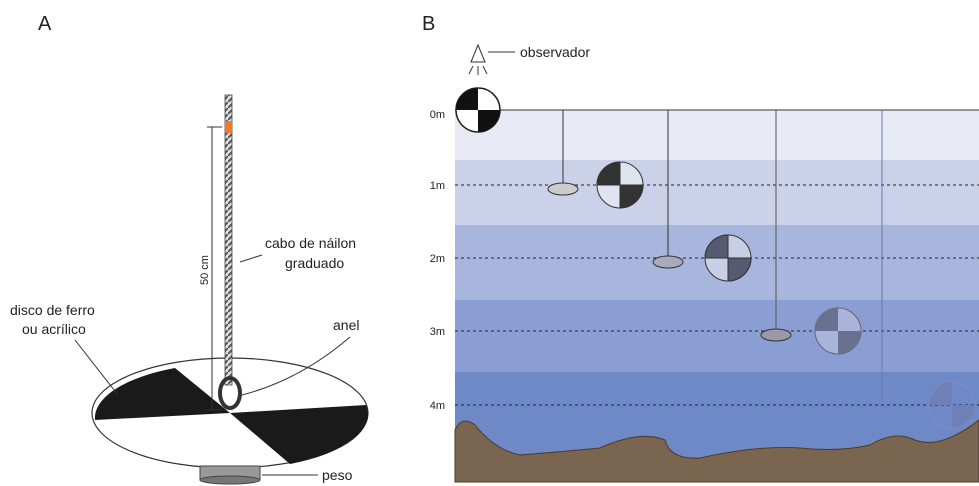  Describe the element at coordinates (437, 332) in the screenshot. I see `depth-label: 3m` at that location.